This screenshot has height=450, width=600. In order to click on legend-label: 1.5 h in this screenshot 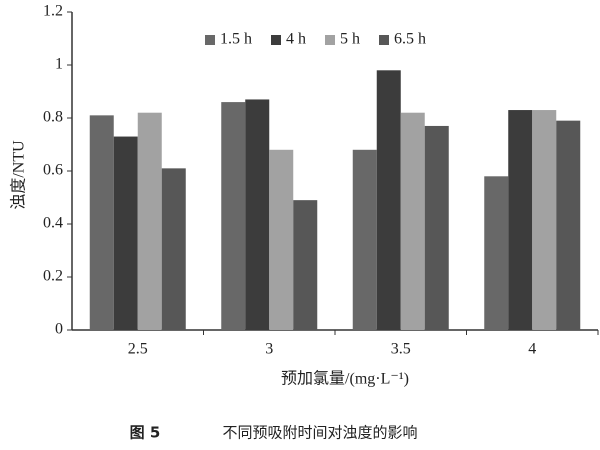, I will do `click(236, 39)`.